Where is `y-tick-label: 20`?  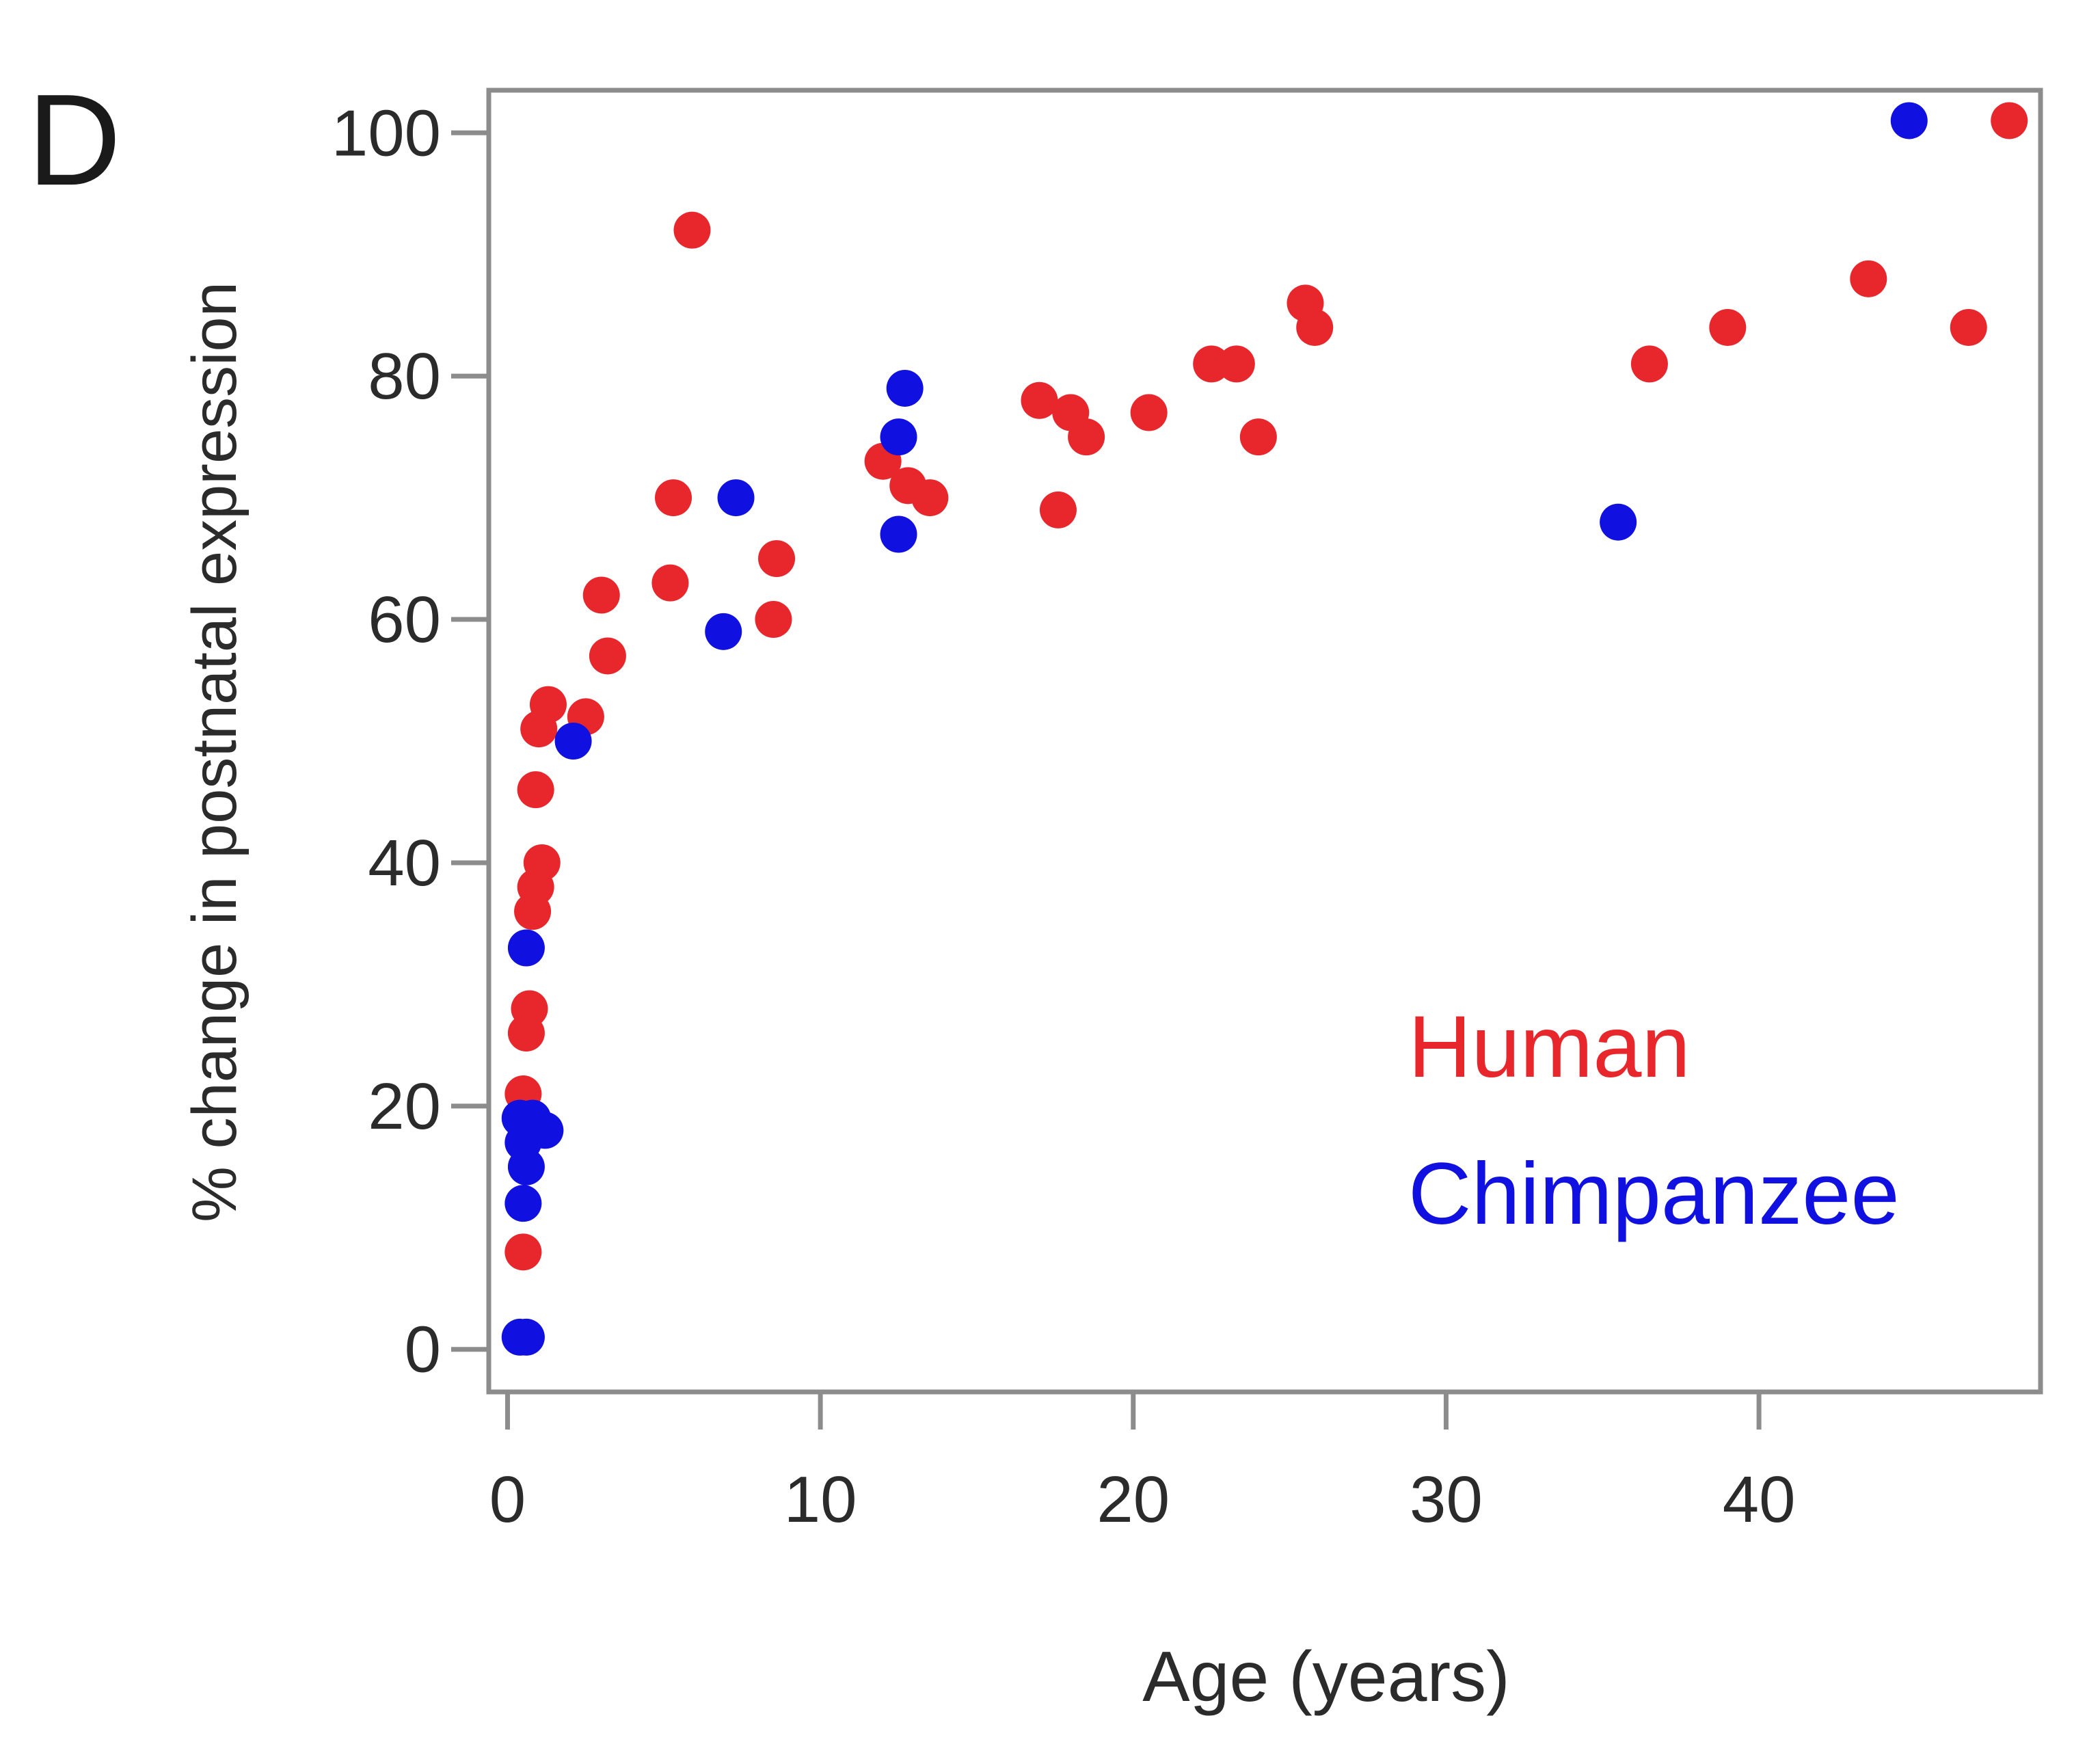 y-tick-label: 20 is located at coordinates (404, 1106).